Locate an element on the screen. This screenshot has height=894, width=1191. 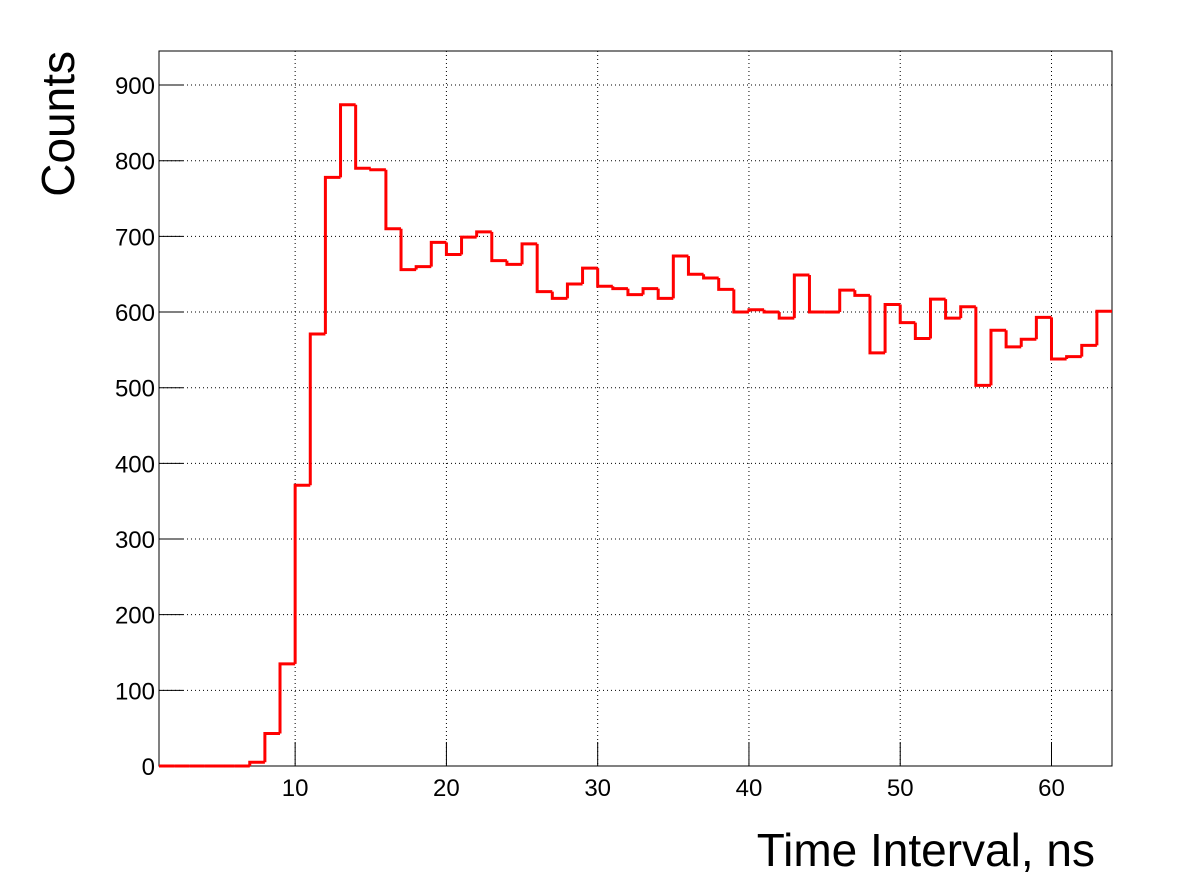
y-tick-label: 100 is located at coordinates (135, 691).